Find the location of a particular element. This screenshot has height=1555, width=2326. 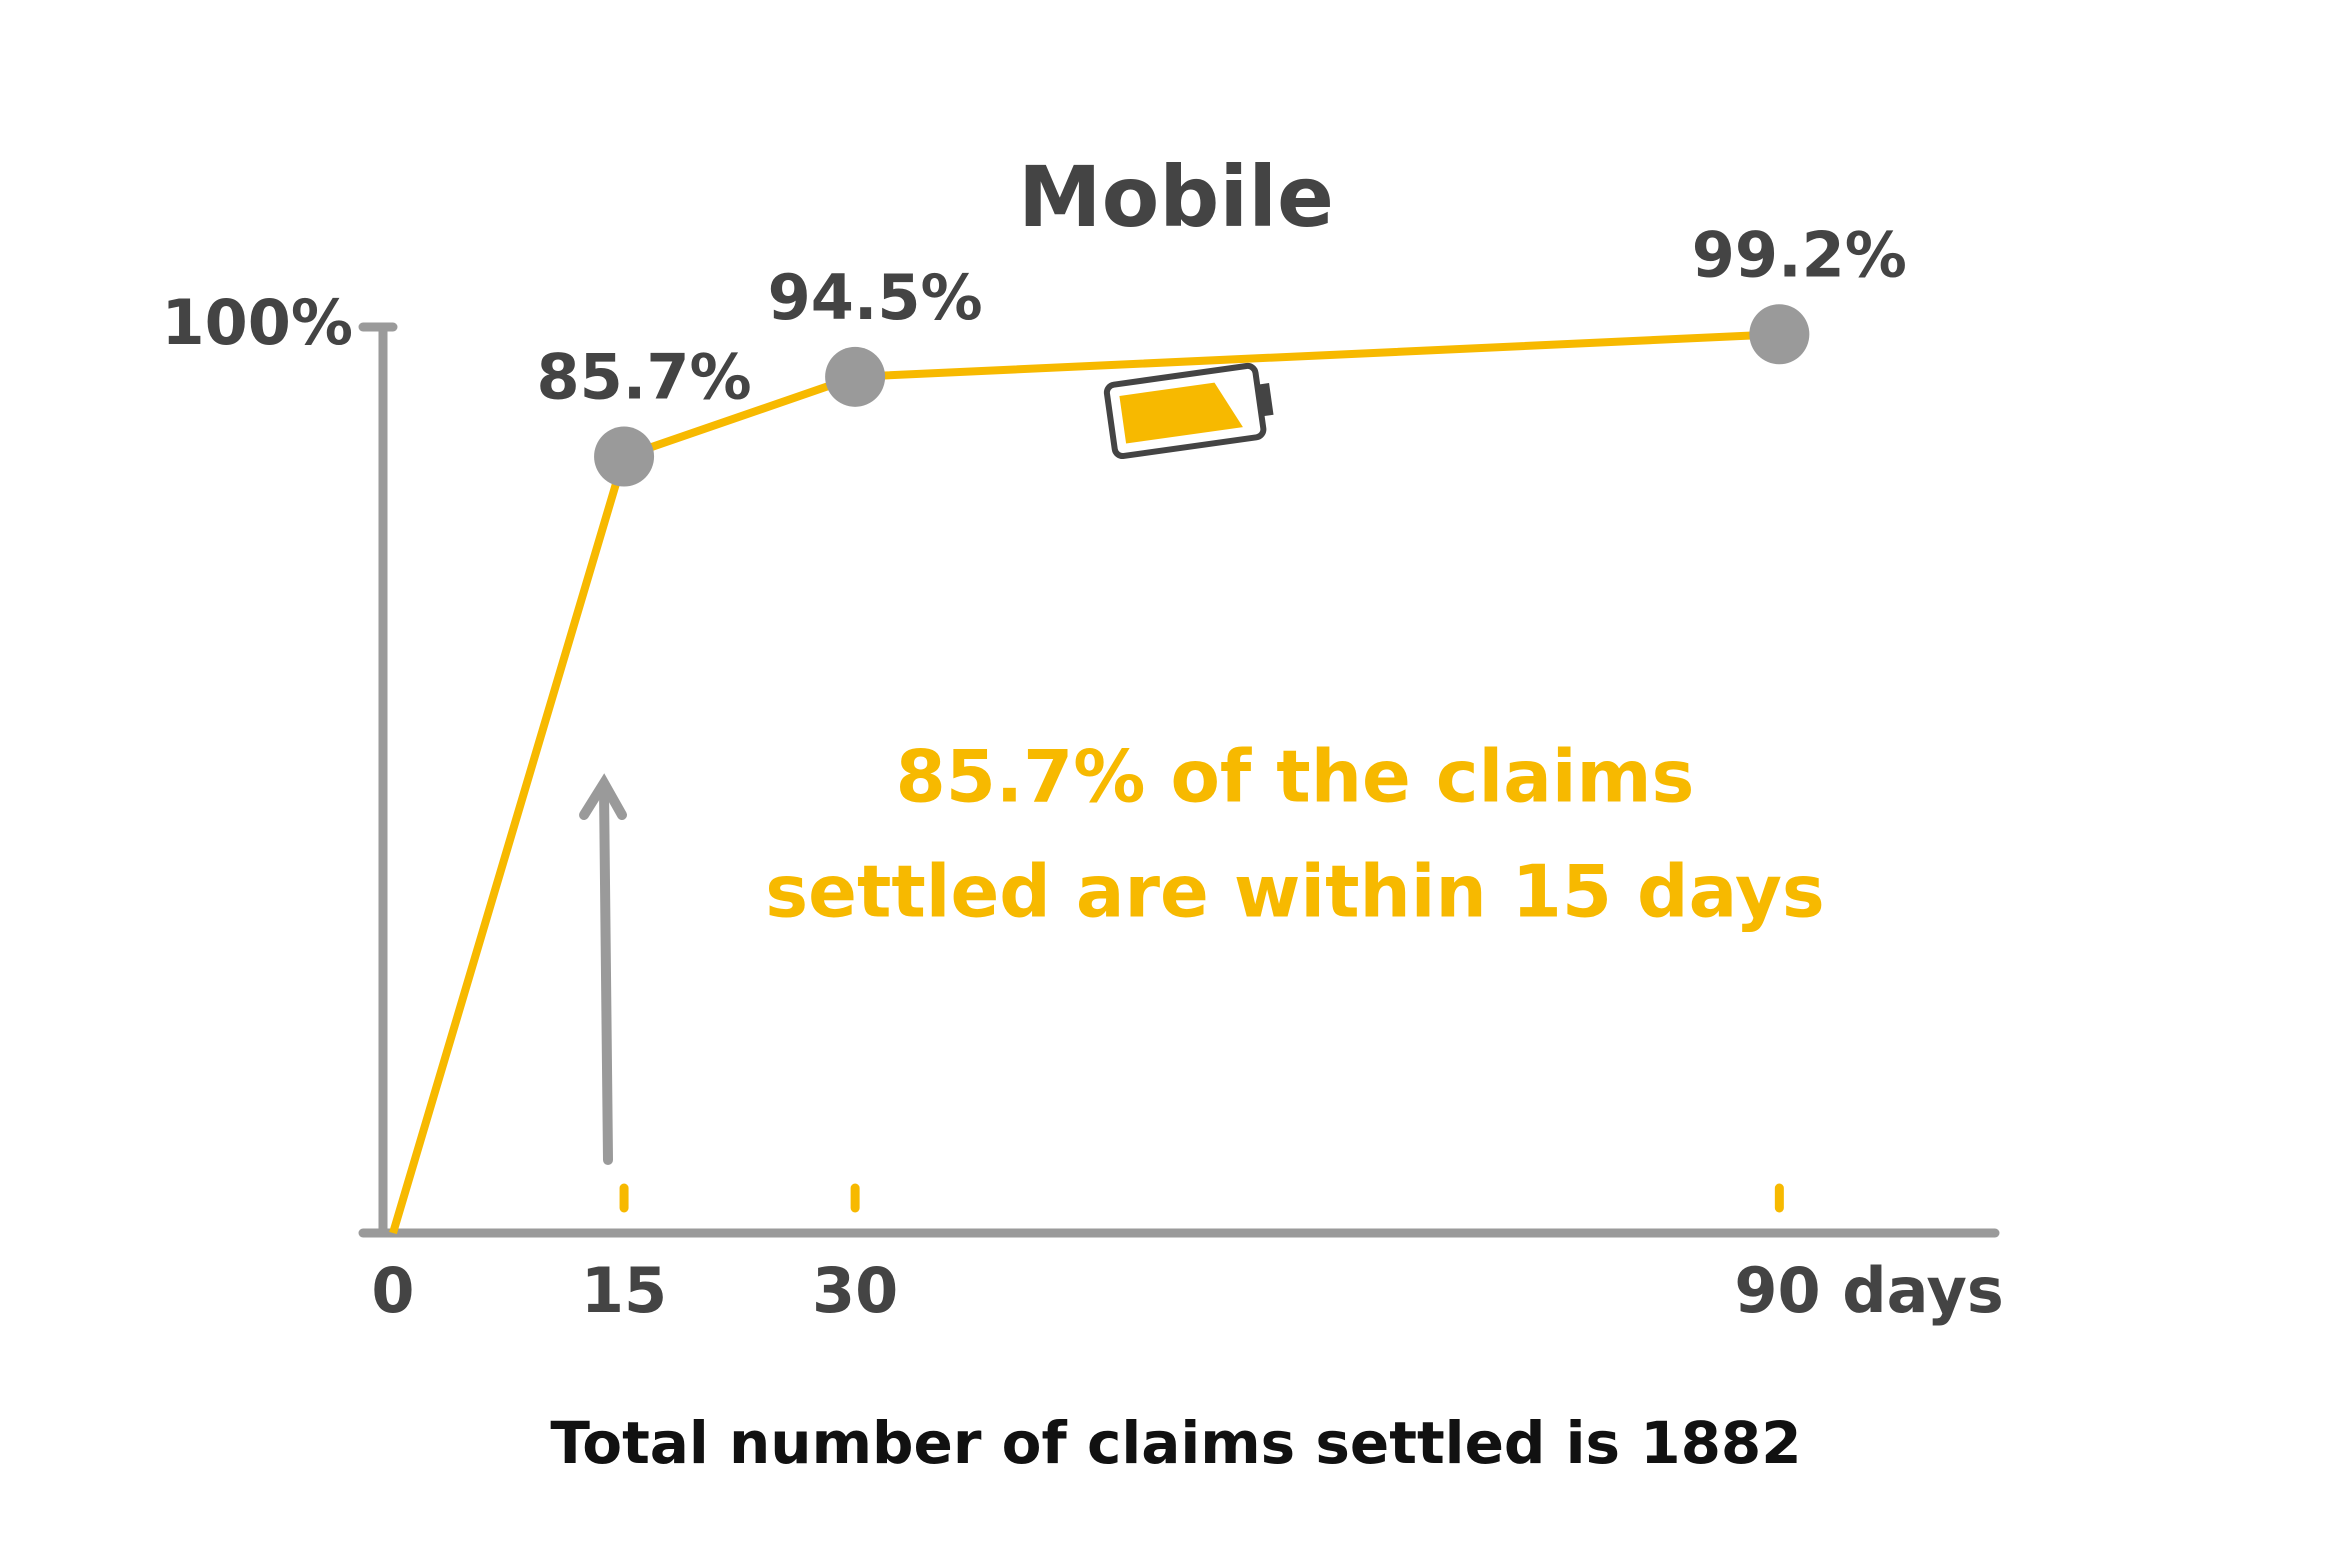

y-tick-label: 100% is located at coordinates (257, 322).